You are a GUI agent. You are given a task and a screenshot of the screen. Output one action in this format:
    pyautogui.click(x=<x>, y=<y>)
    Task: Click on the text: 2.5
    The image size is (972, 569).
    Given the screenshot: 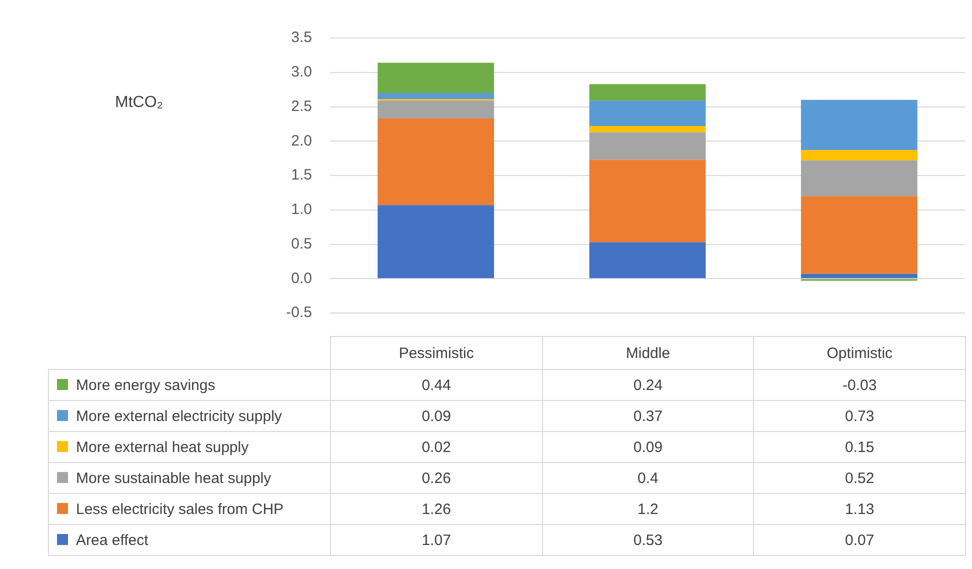 What is the action you would take?
    pyautogui.click(x=301, y=106)
    